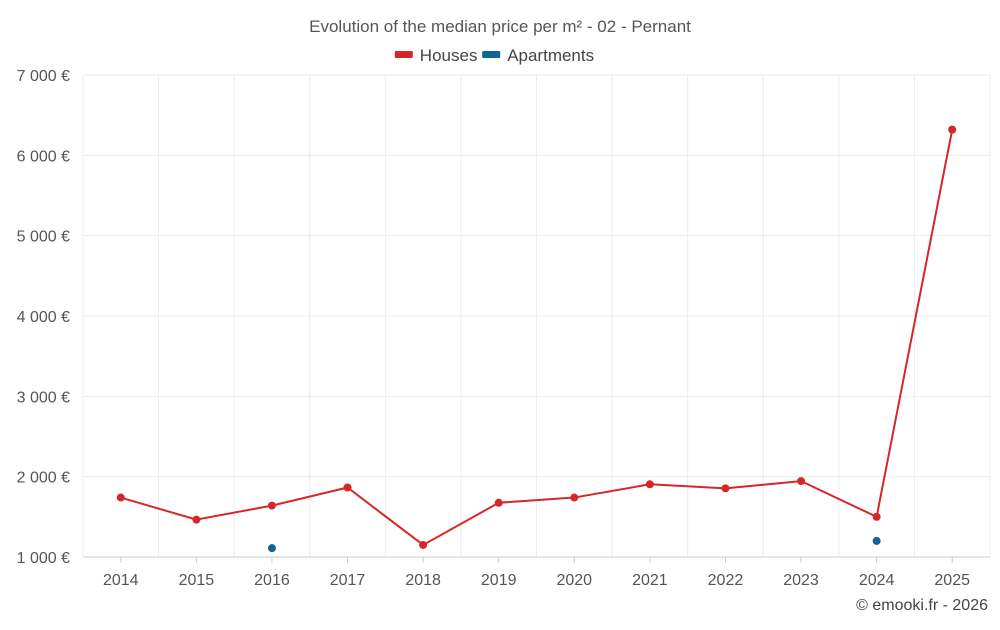 The image size is (1000, 630). I want to click on x-tick-label: 2022, so click(726, 580).